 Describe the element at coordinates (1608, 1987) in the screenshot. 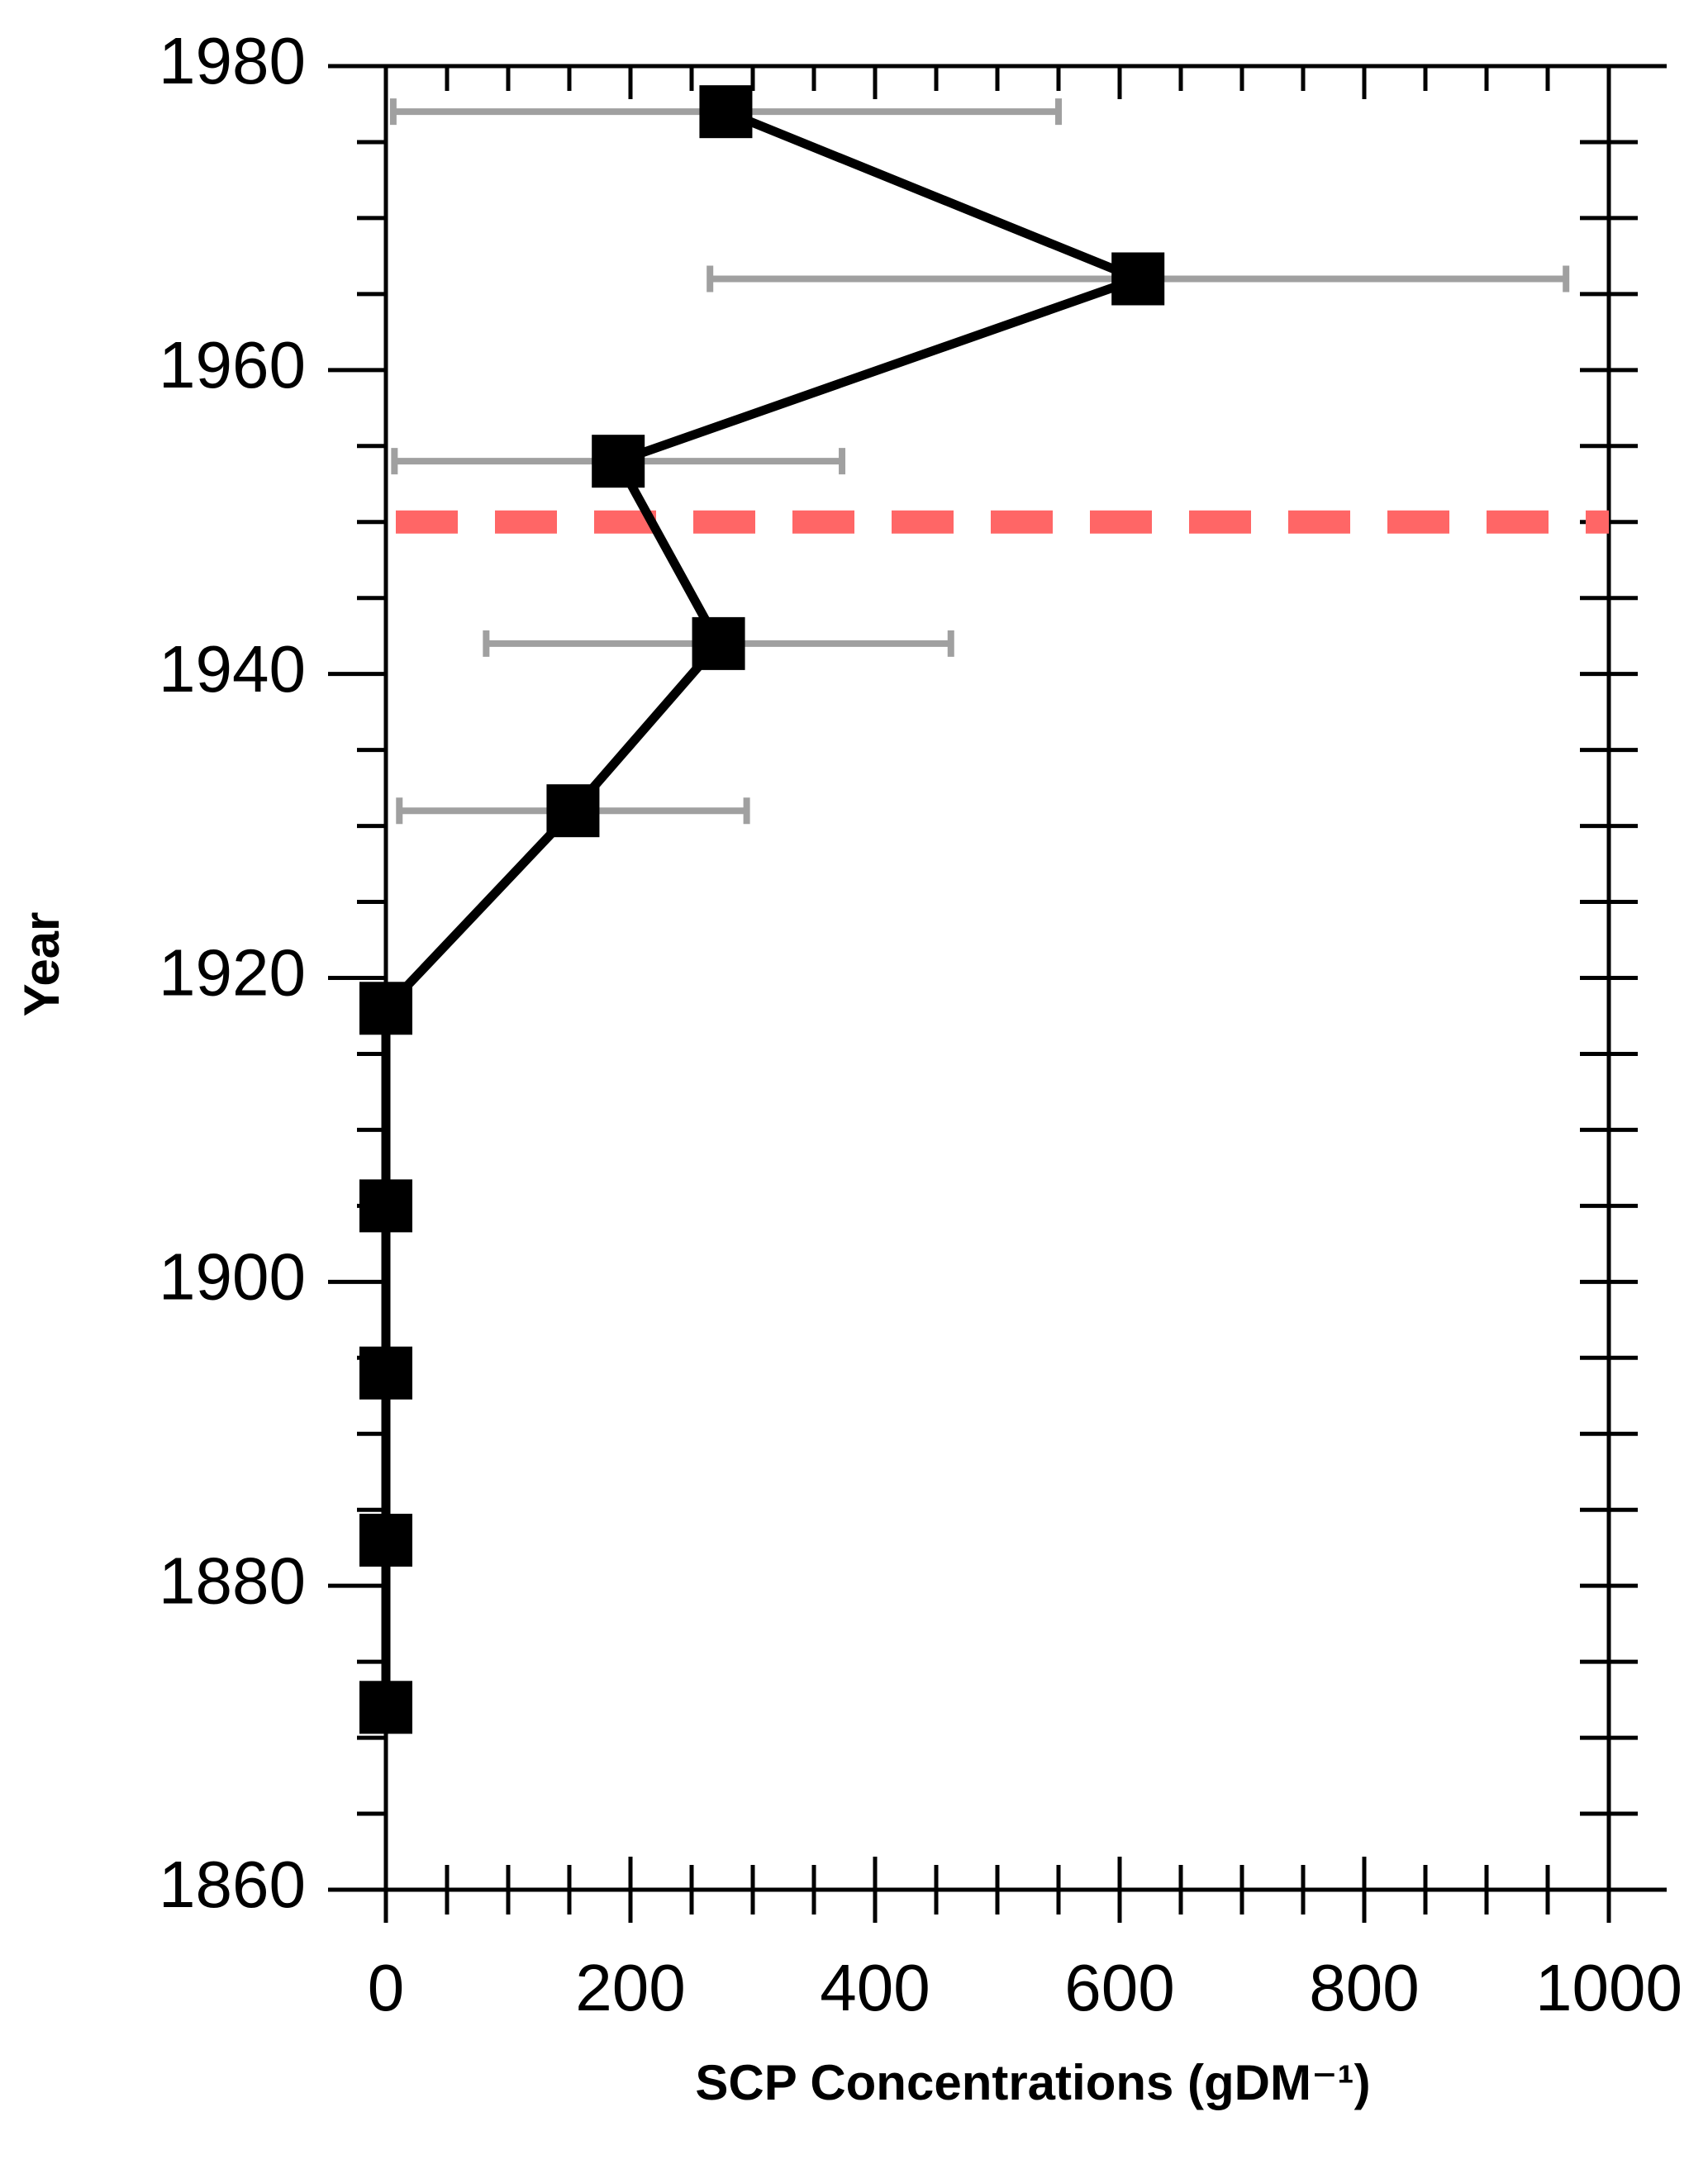

I see `x-tick-label: 1000` at that location.